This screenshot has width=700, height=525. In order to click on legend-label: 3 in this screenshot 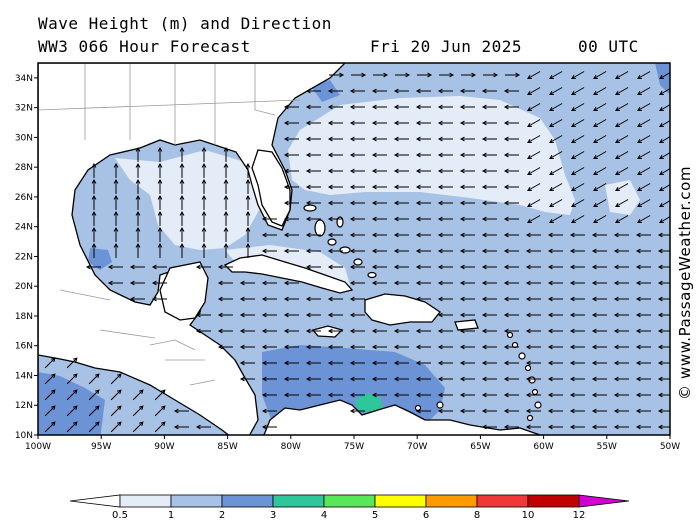, I will do `click(273, 515)`.